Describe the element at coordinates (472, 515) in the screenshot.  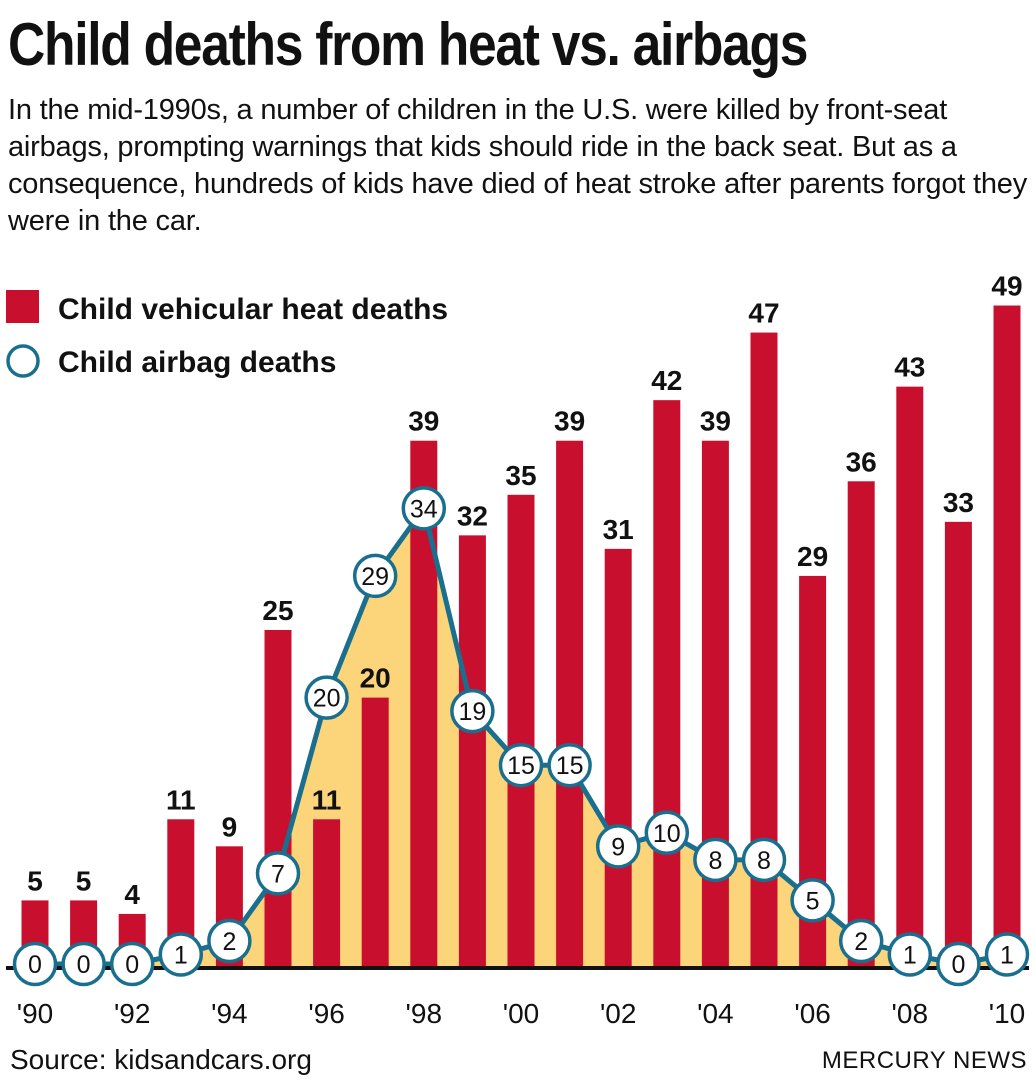
I see `heat-bar-label: 32` at that location.